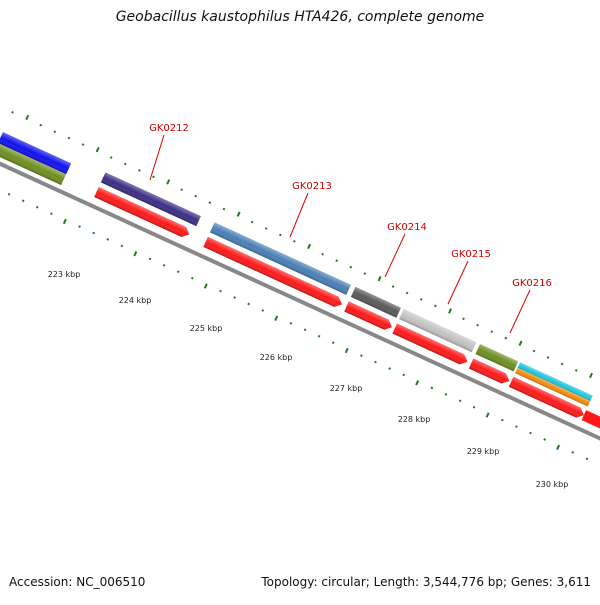  What do you see at coordinates (532, 283) in the screenshot?
I see `gene-label-gk0216: GK0216` at bounding box center [532, 283].